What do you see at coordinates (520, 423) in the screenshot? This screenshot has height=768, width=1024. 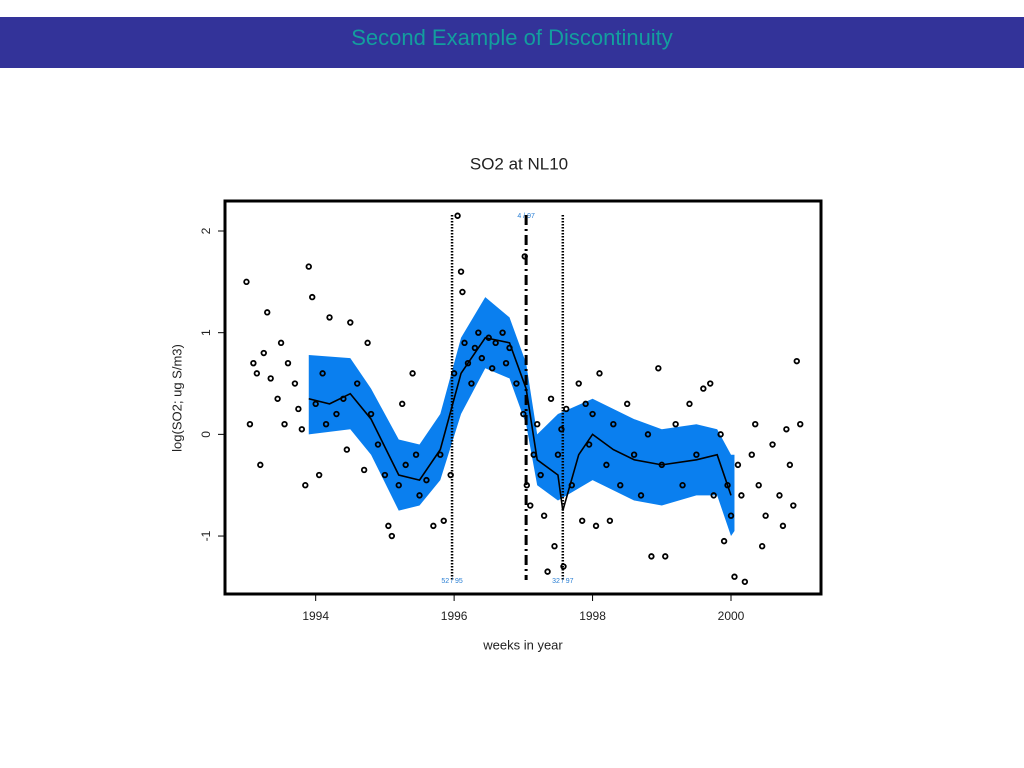 I see `fit-line` at bounding box center [520, 423].